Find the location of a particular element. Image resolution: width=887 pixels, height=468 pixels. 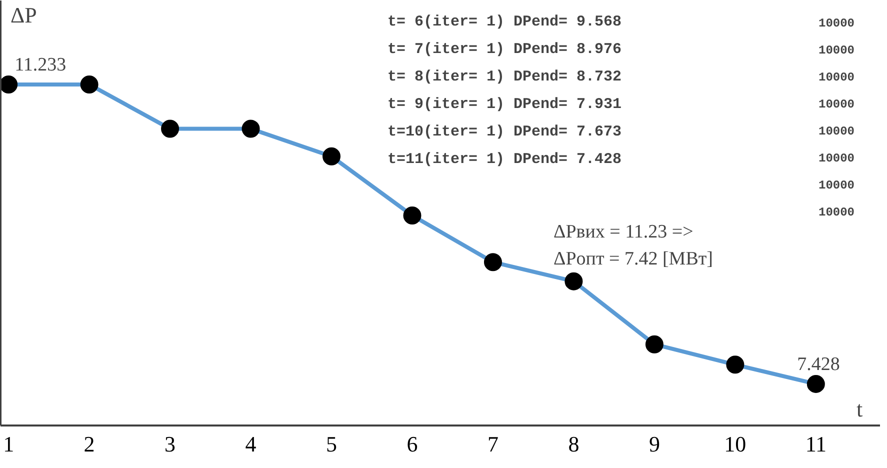

annotation: t= 9(iter= 1) DPend= 7.931 is located at coordinates (505, 104).